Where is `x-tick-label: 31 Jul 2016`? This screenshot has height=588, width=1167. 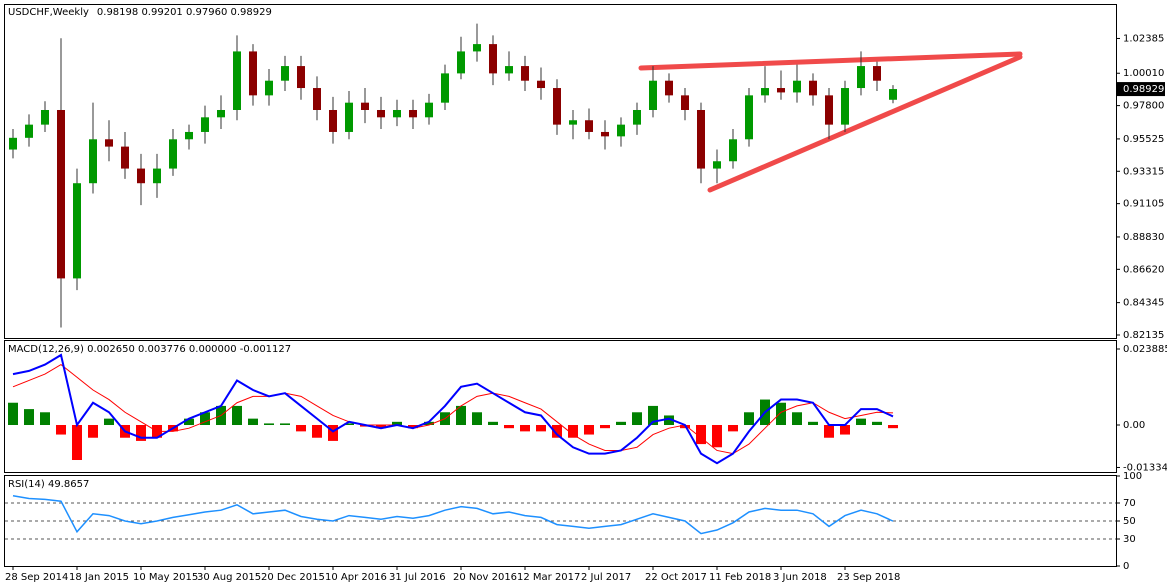
x-tick-label: 31 Jul 2016 is located at coordinates (417, 577).